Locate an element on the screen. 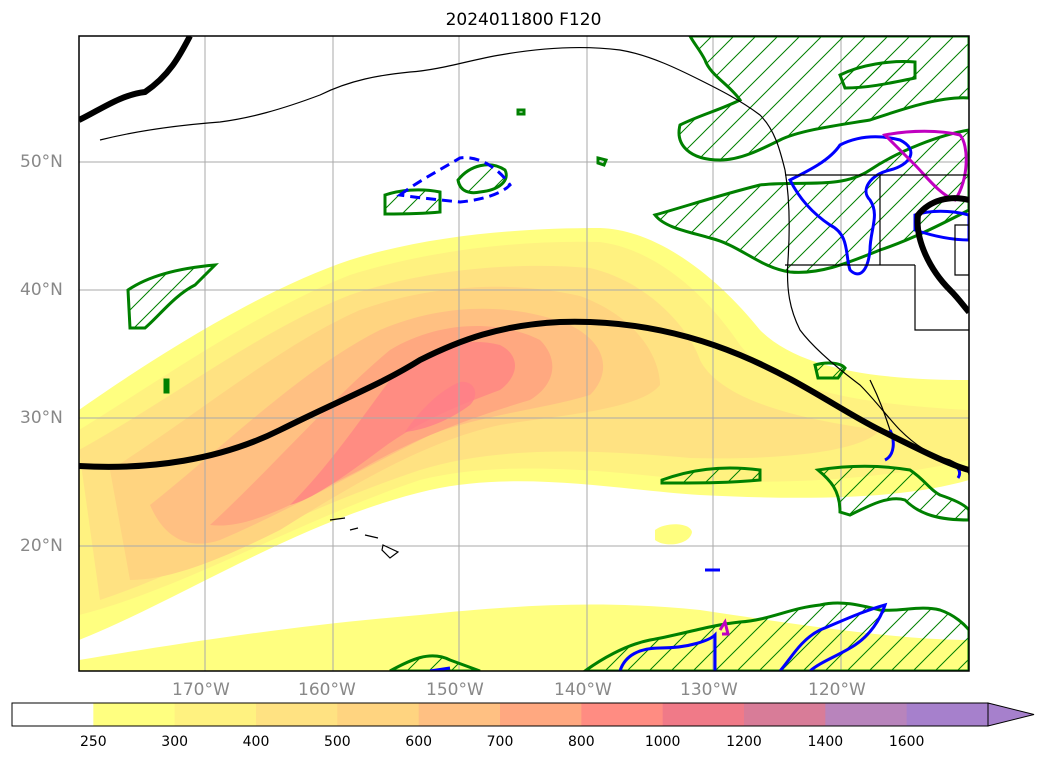 Image resolution: width=1047 pixels, height=765 pixels. height-contour-northwest is located at coordinates (136, 79).